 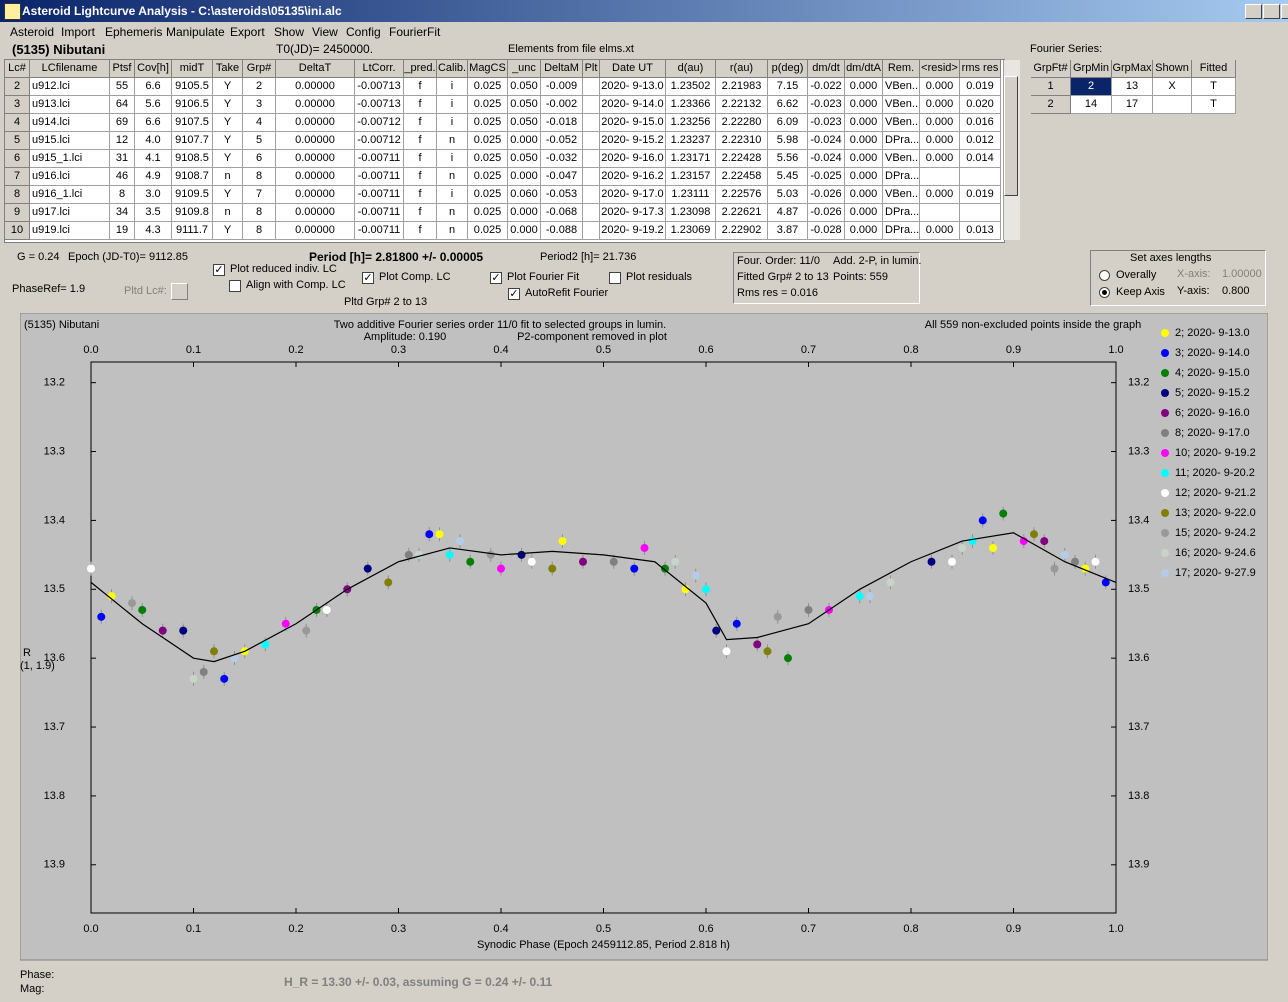 What do you see at coordinates (562, 195) in the screenshot?
I see `table-cell: -0.053` at bounding box center [562, 195].